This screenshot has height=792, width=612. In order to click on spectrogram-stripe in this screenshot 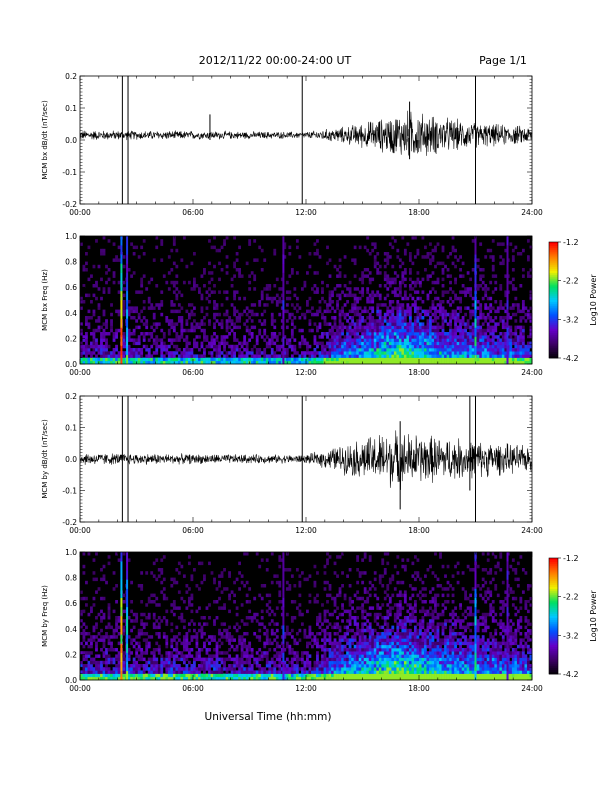, I will do `click(507, 350)`.